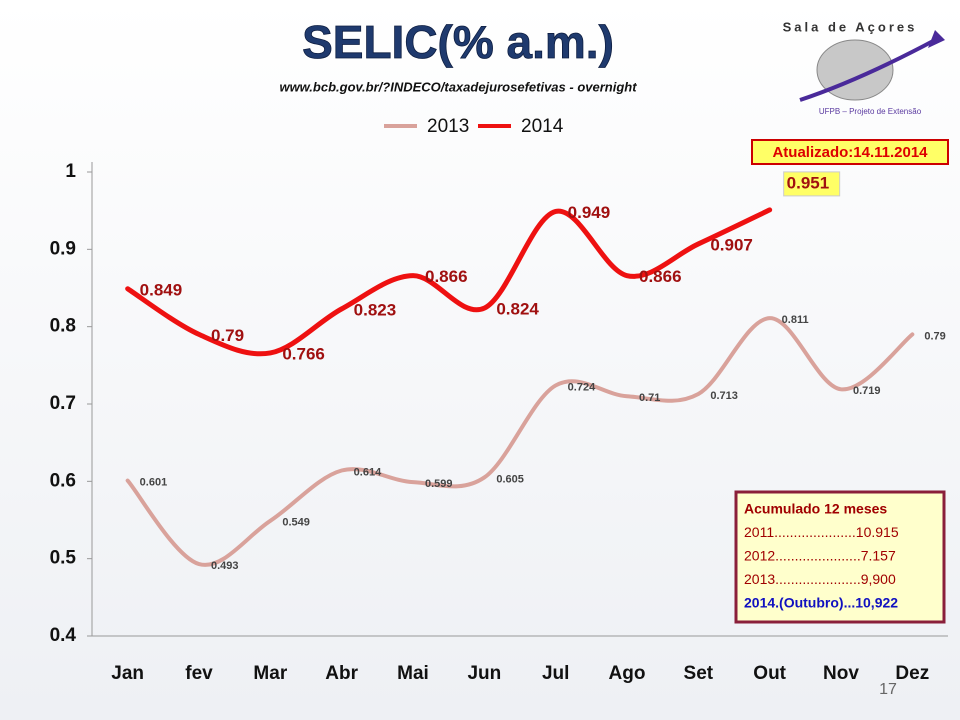 The width and height of the screenshot is (960, 720). What do you see at coordinates (413, 673) in the screenshot?
I see `x-tick-label: Mai` at bounding box center [413, 673].